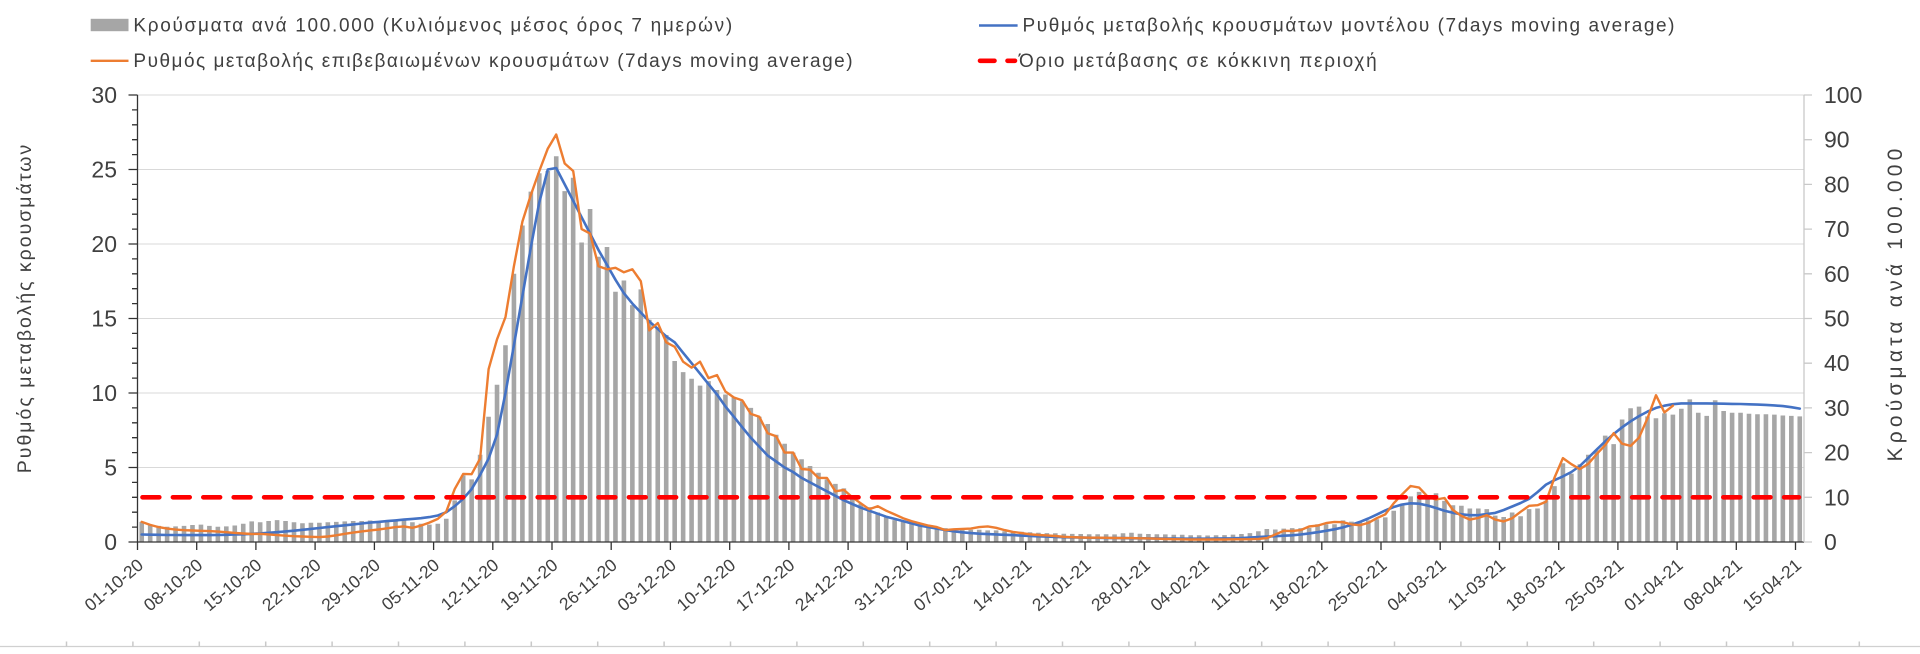 This screenshot has height=654, width=1920. Describe the element at coordinates (1843, 95) in the screenshot. I see `svg-text: 100` at that location.